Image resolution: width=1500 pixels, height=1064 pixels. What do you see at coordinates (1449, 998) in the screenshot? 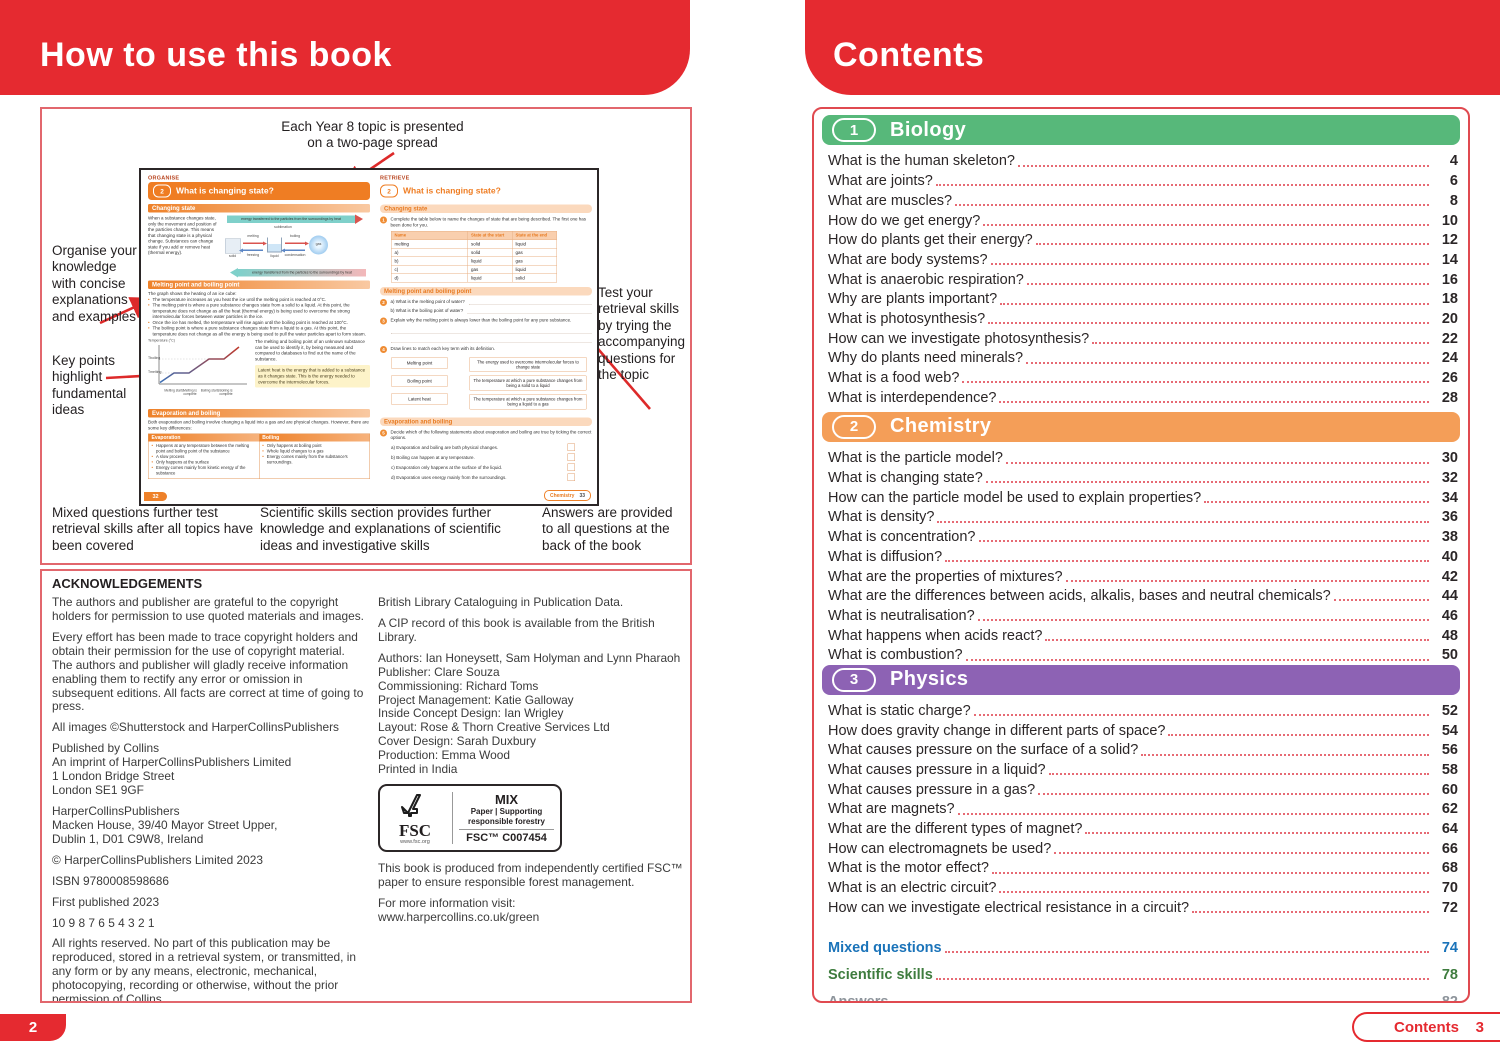
I see `toc-entry-page: 82` at bounding box center [1449, 998].